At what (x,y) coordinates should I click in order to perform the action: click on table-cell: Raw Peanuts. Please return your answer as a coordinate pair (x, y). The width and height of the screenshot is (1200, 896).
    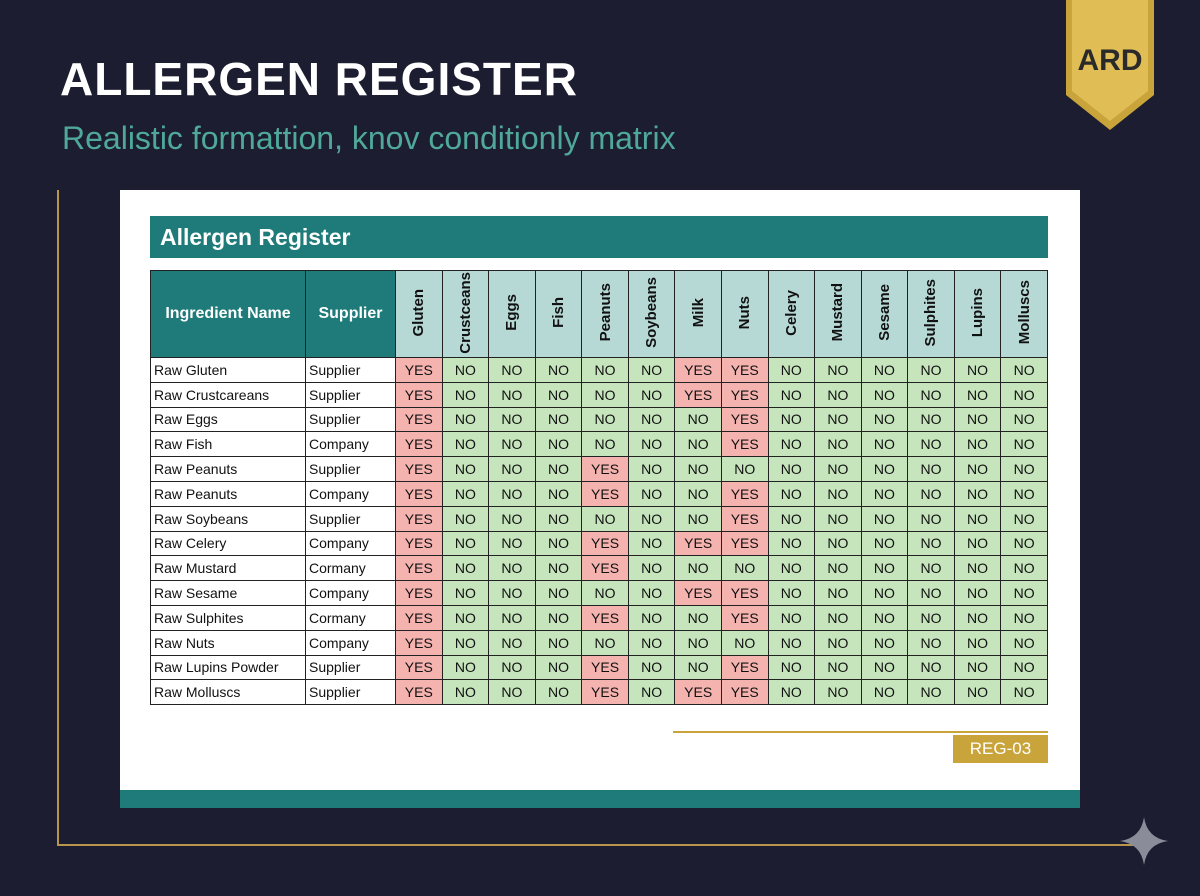
    Looking at the image, I should click on (228, 469).